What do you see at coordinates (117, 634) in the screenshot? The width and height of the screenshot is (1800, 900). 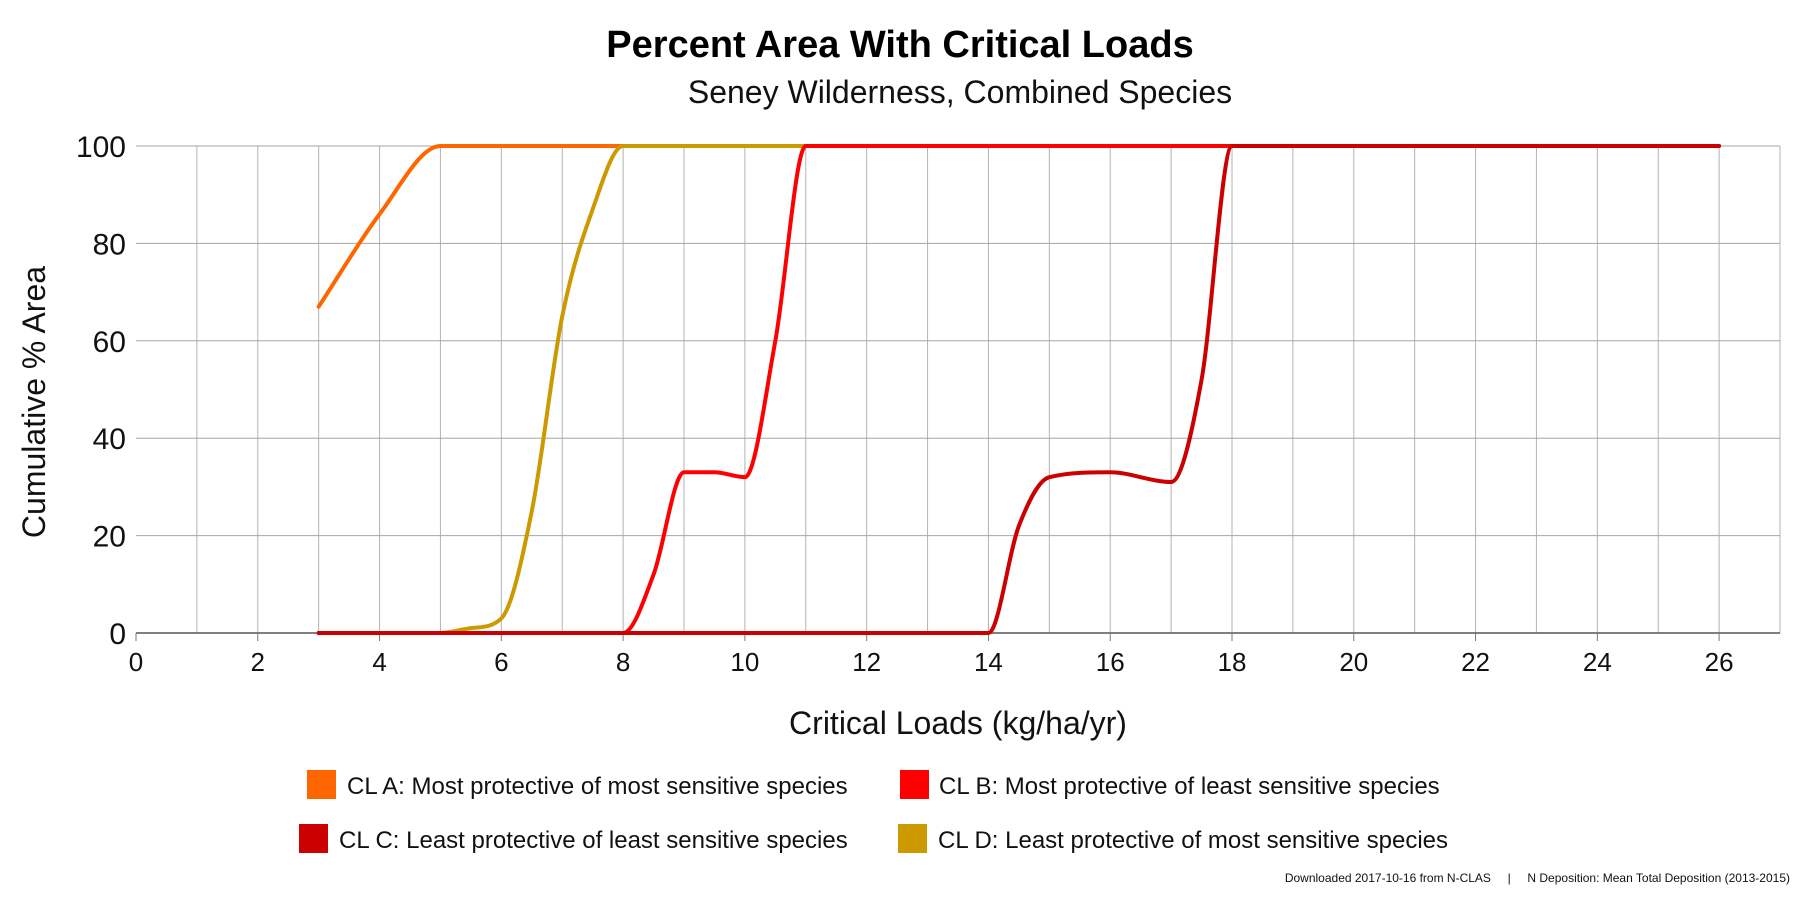 I see `y-tick-label: 0` at bounding box center [117, 634].